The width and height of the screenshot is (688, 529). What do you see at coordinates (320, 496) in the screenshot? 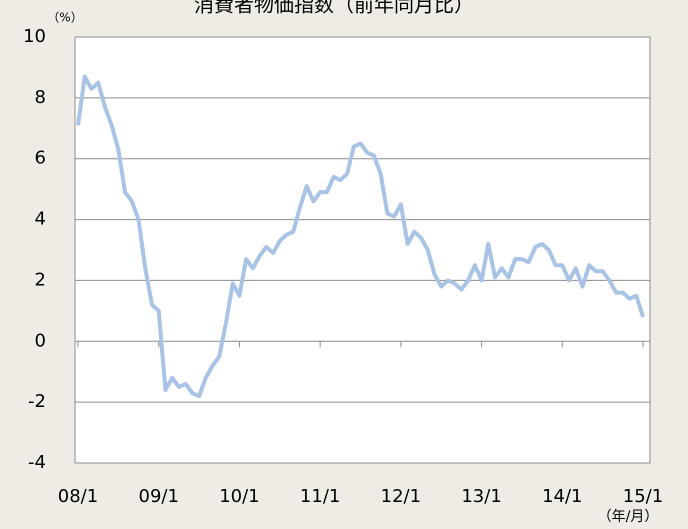
I see `x-tick-label: 11/1` at bounding box center [320, 496].